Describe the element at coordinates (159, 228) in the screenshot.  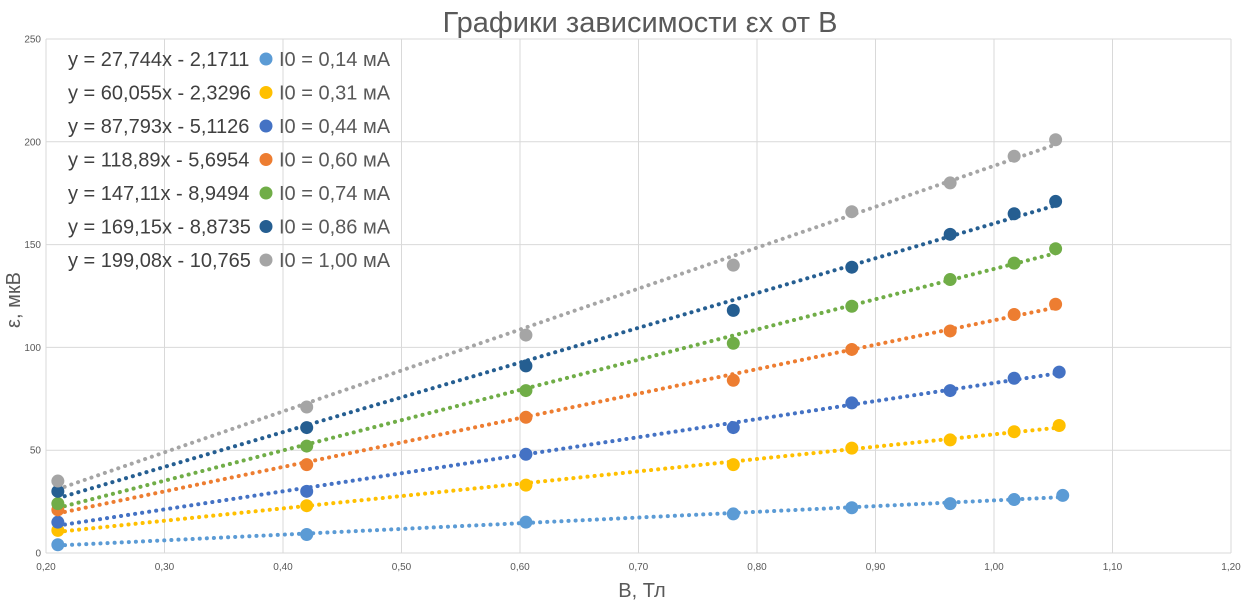
I see `trendline-equation: y = 169,15x - 8,8735` at that location.